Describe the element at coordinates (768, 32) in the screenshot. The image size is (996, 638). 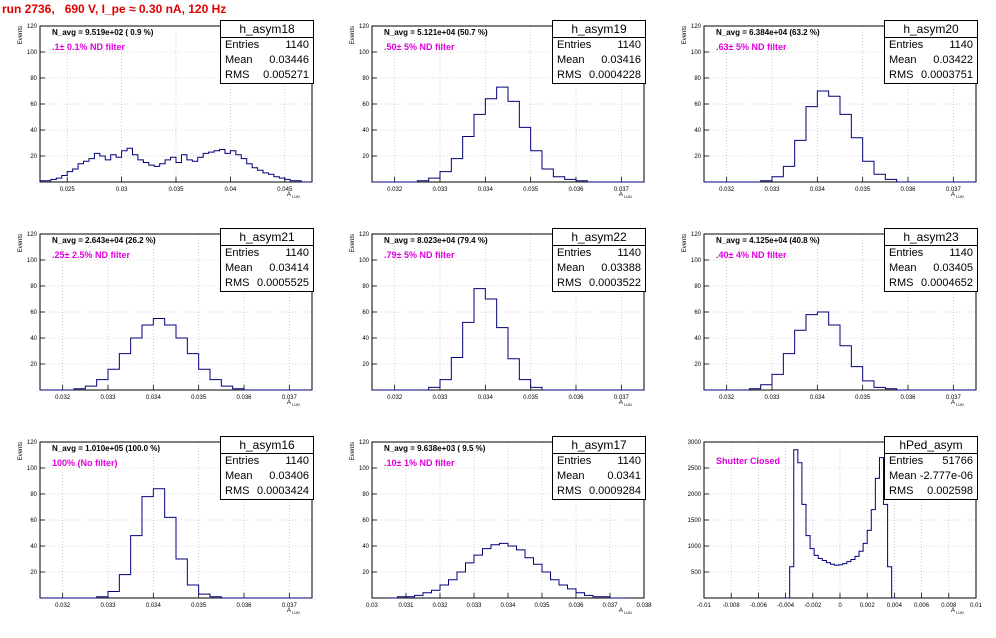
I see `navg-label: N_avg = 6.384e+04 (63.2 %)` at that location.